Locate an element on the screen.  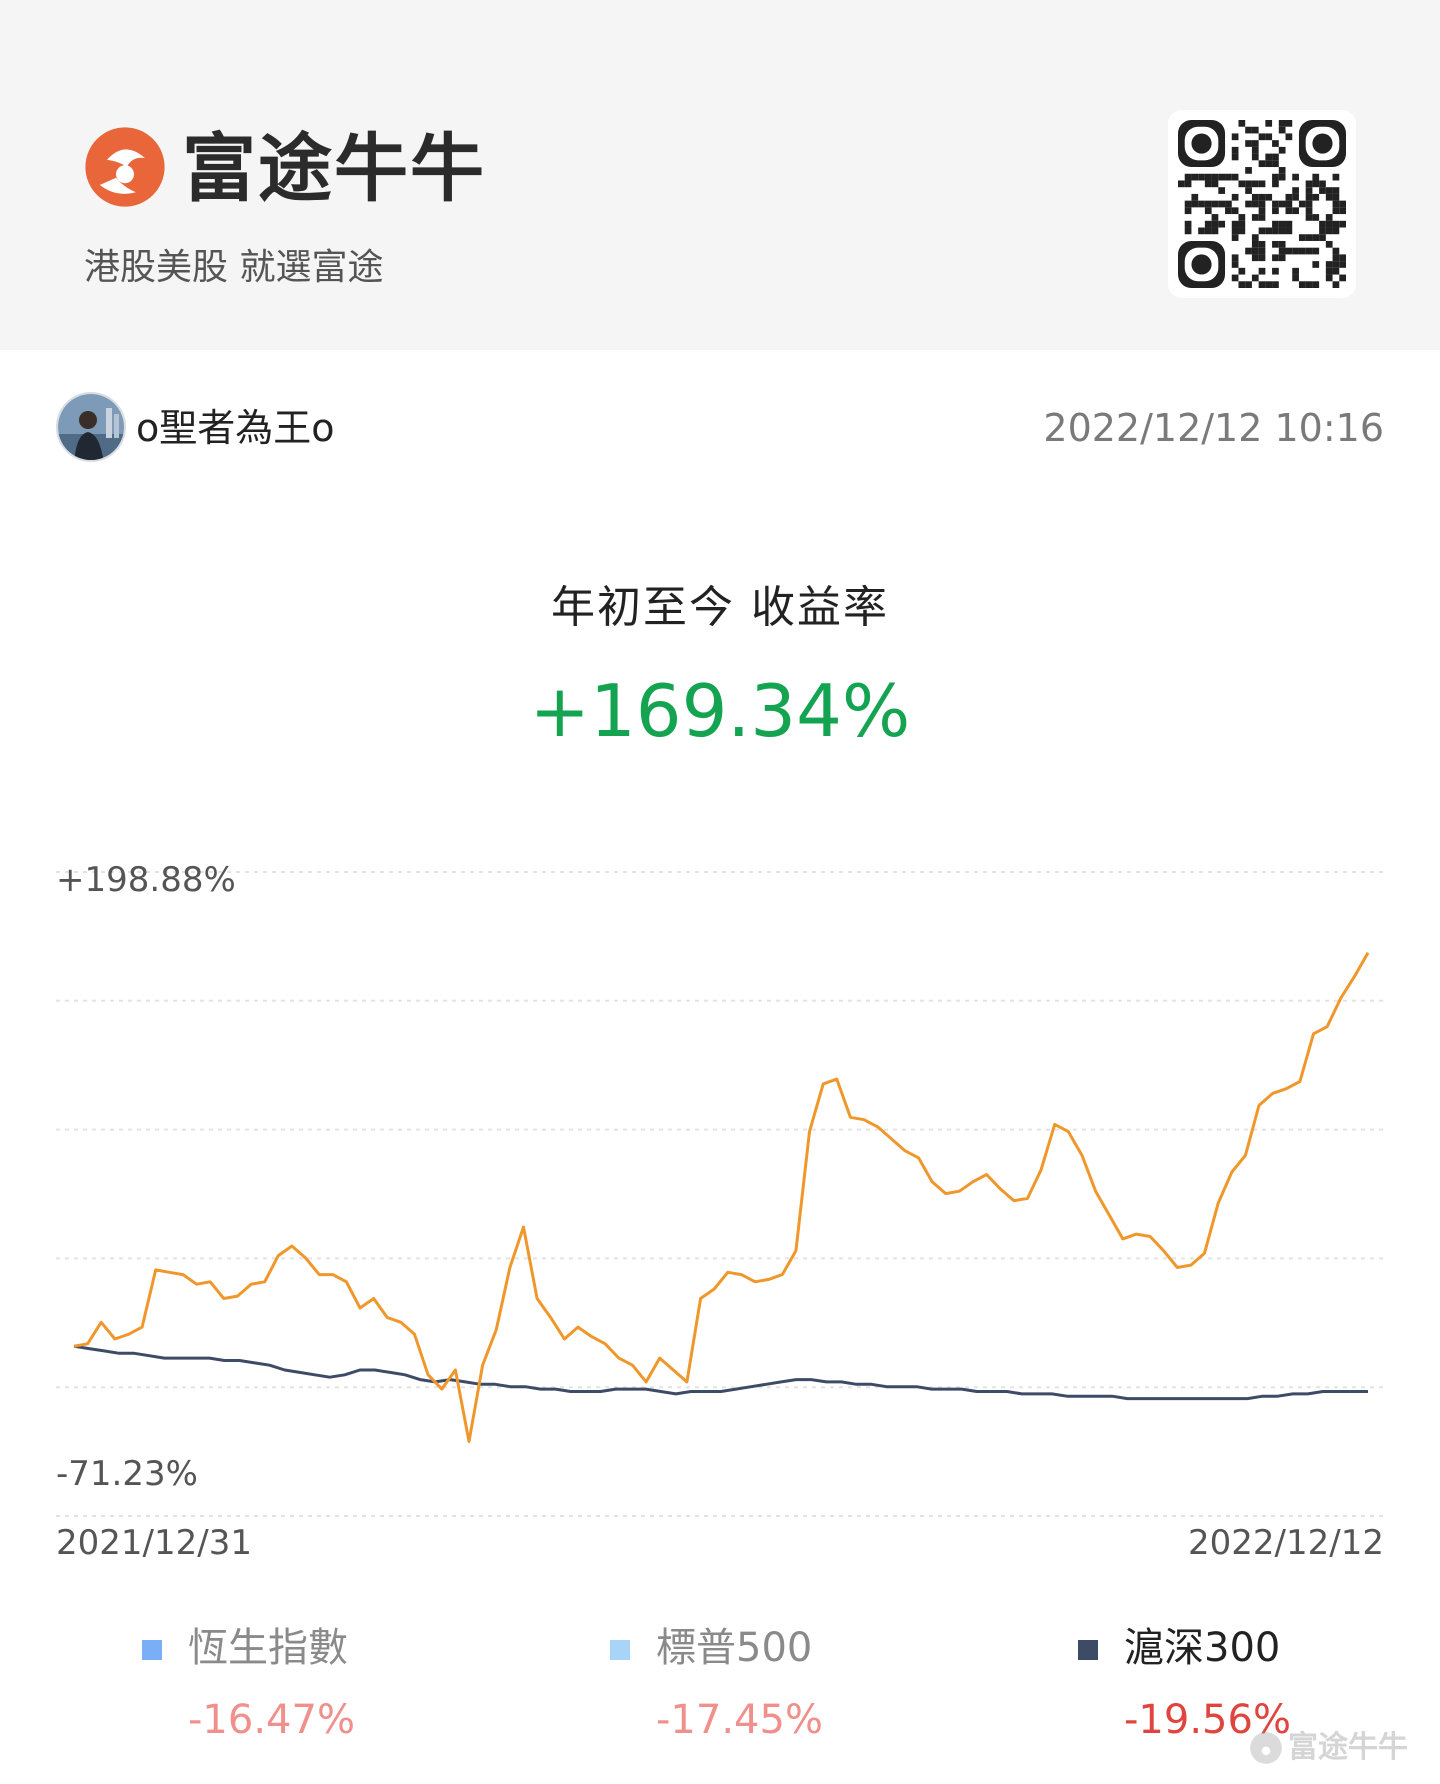
legend-value-csi300: -19.56% is located at coordinates (1207, 1720).